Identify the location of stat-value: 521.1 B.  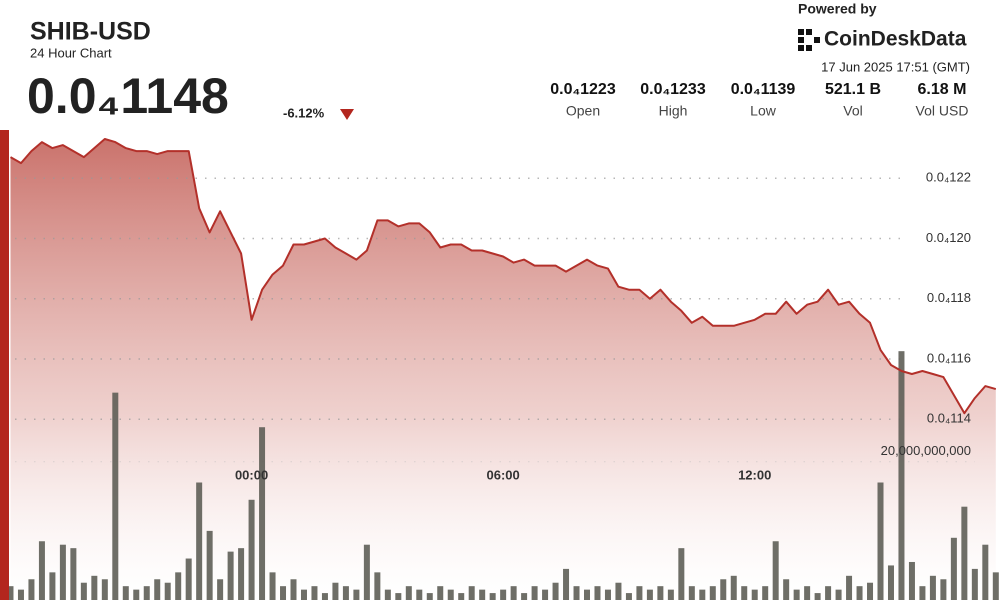
(853, 89).